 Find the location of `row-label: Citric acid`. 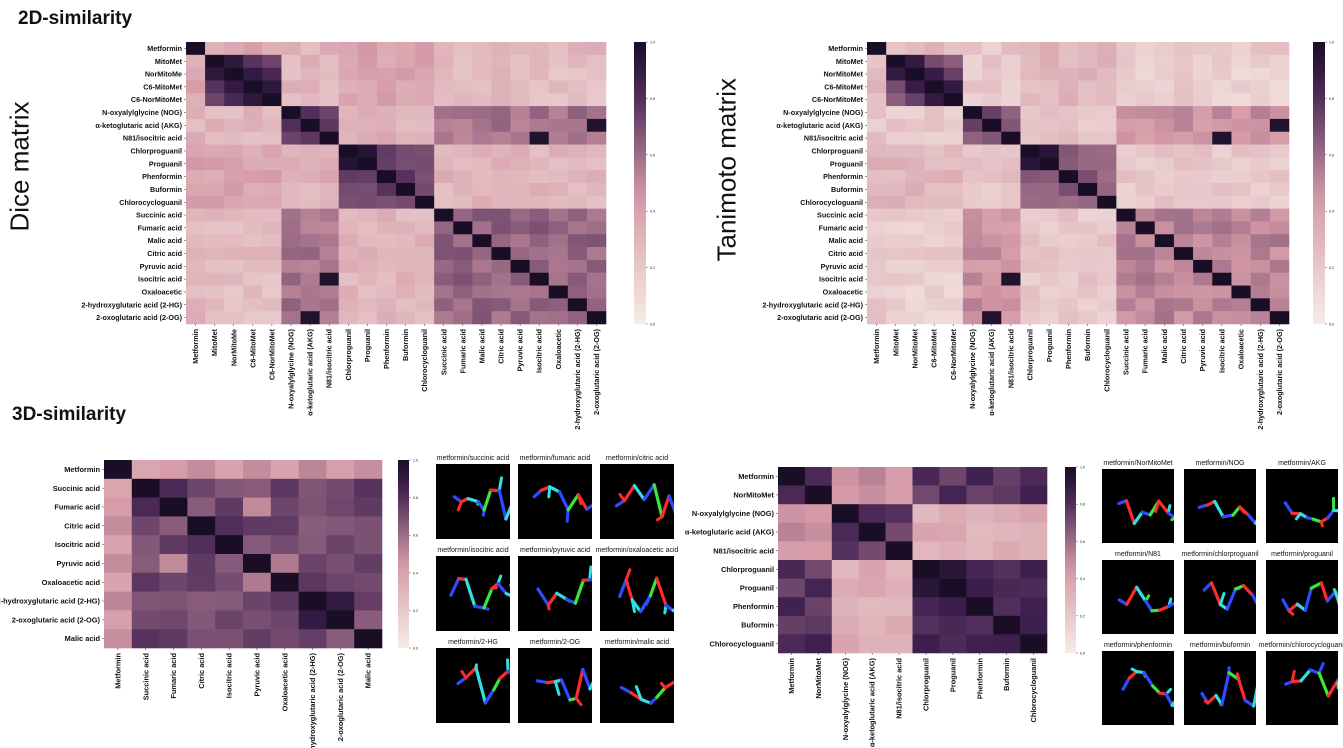

row-label: Citric acid is located at coordinates (82, 525).